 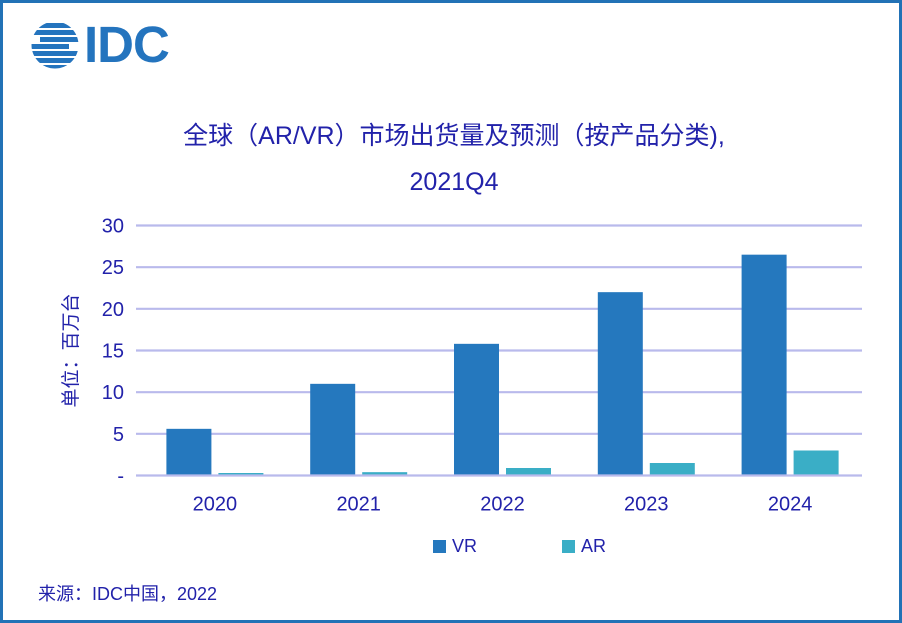 What do you see at coordinates (120, 477) in the screenshot?
I see `y-tick-label-0: -` at bounding box center [120, 477].